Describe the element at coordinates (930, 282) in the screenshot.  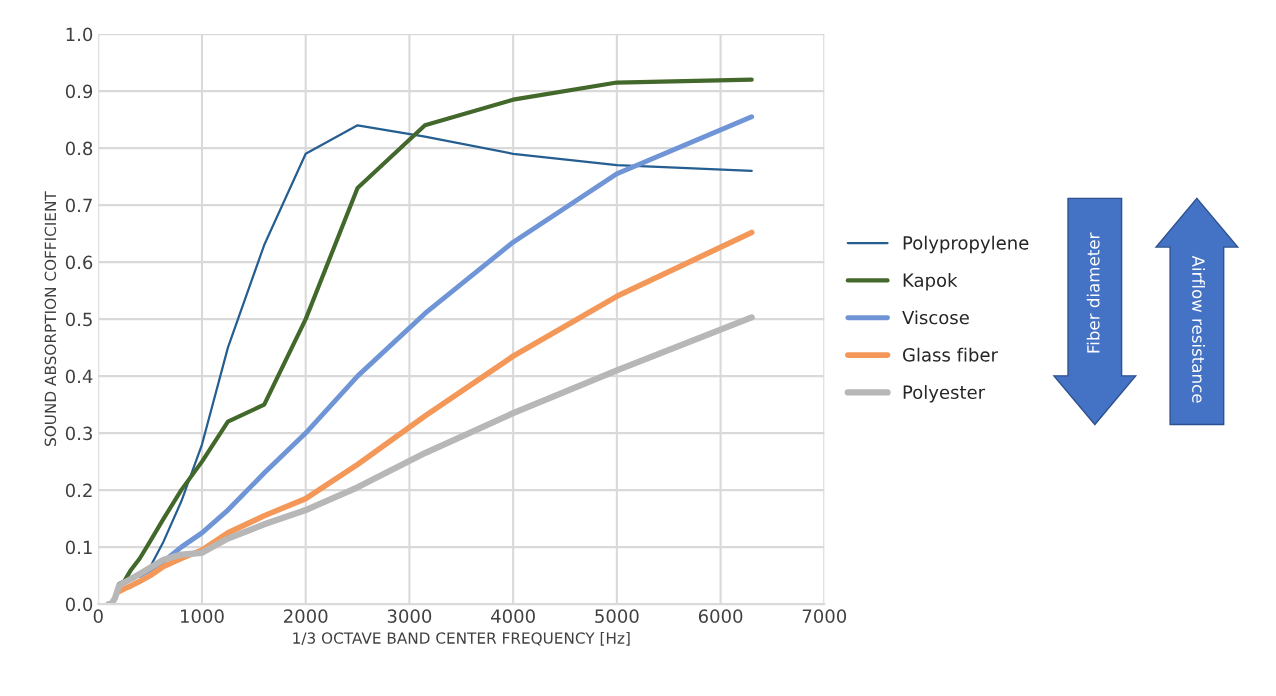
I see `legend-label: Kapok` at that location.